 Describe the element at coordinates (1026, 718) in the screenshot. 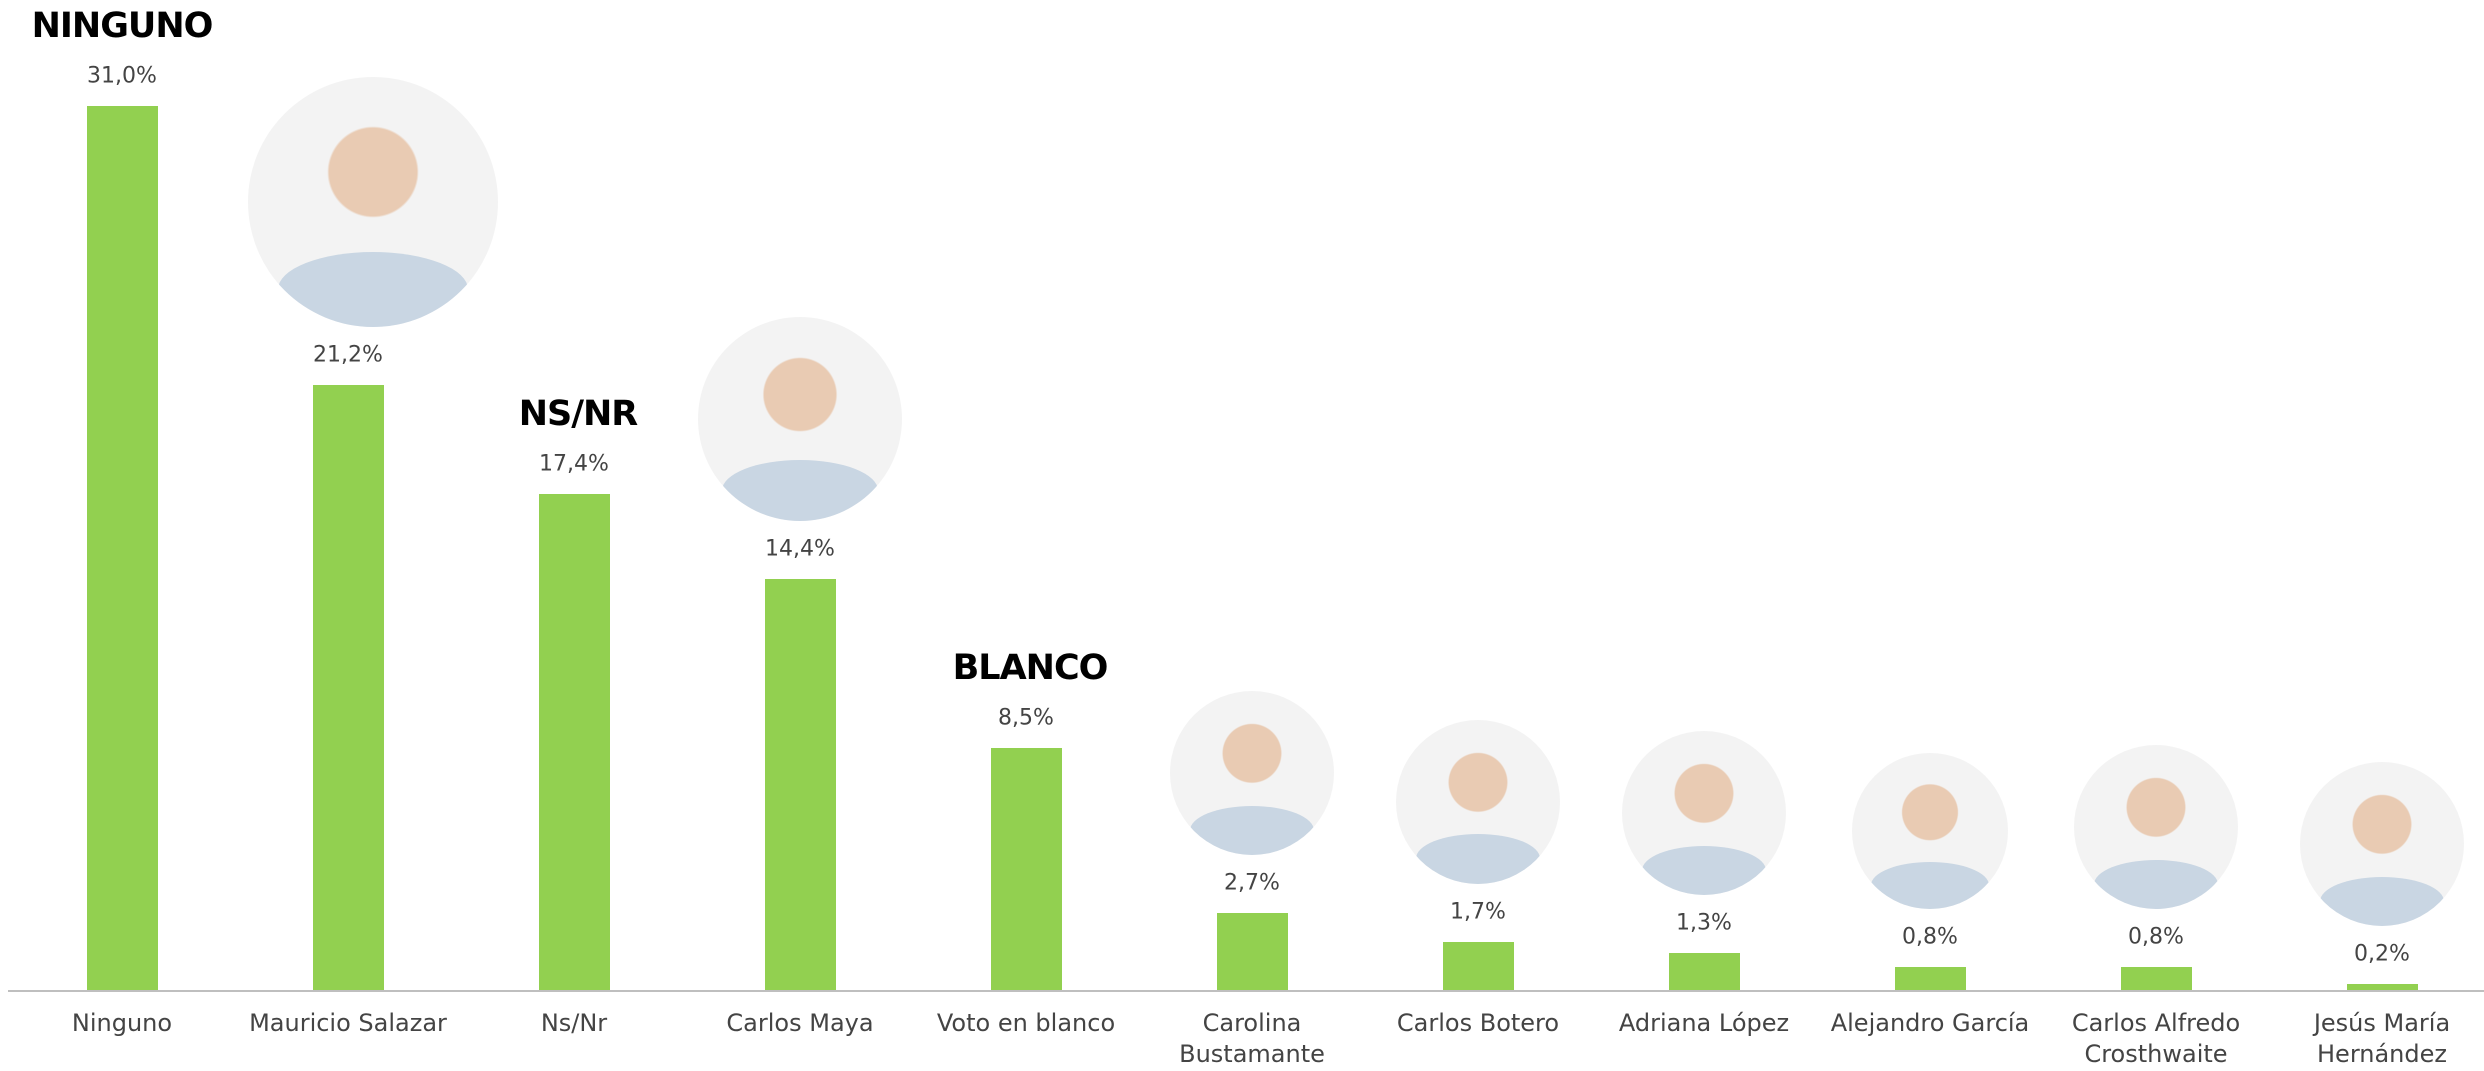

I see `value-label: 8,5%` at that location.